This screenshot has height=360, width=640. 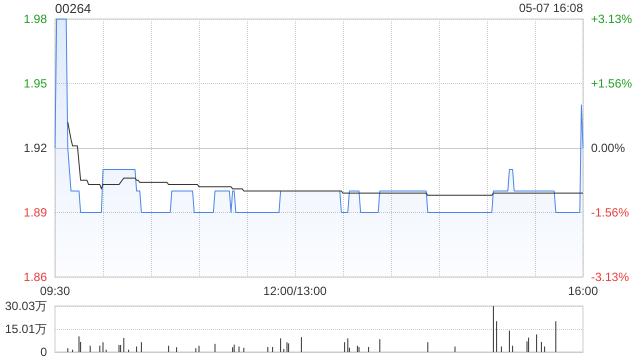 I want to click on y-tick-label: 30.03万, so click(x=25, y=306).